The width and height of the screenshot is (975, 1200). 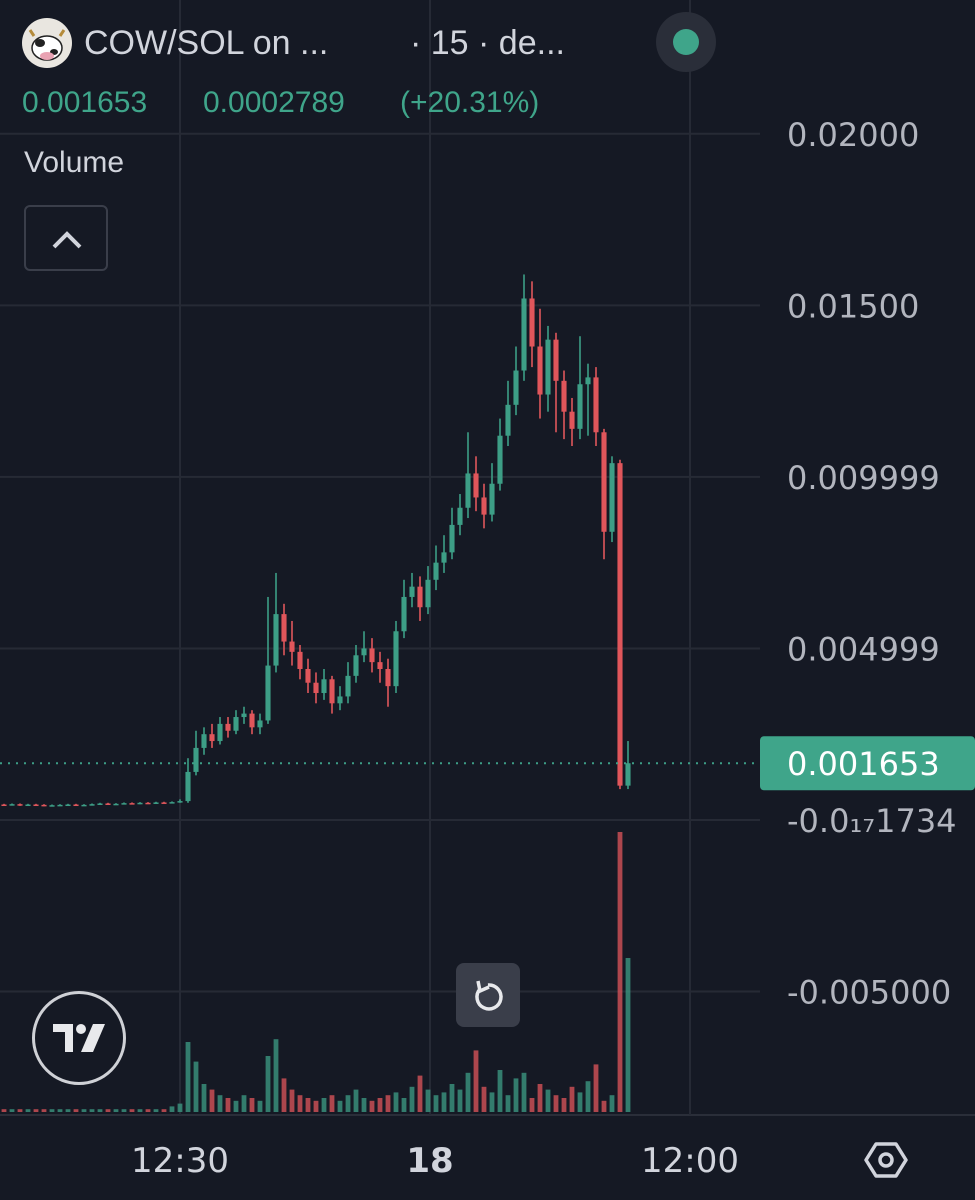 I want to click on collapse-button, so click(x=66, y=238).